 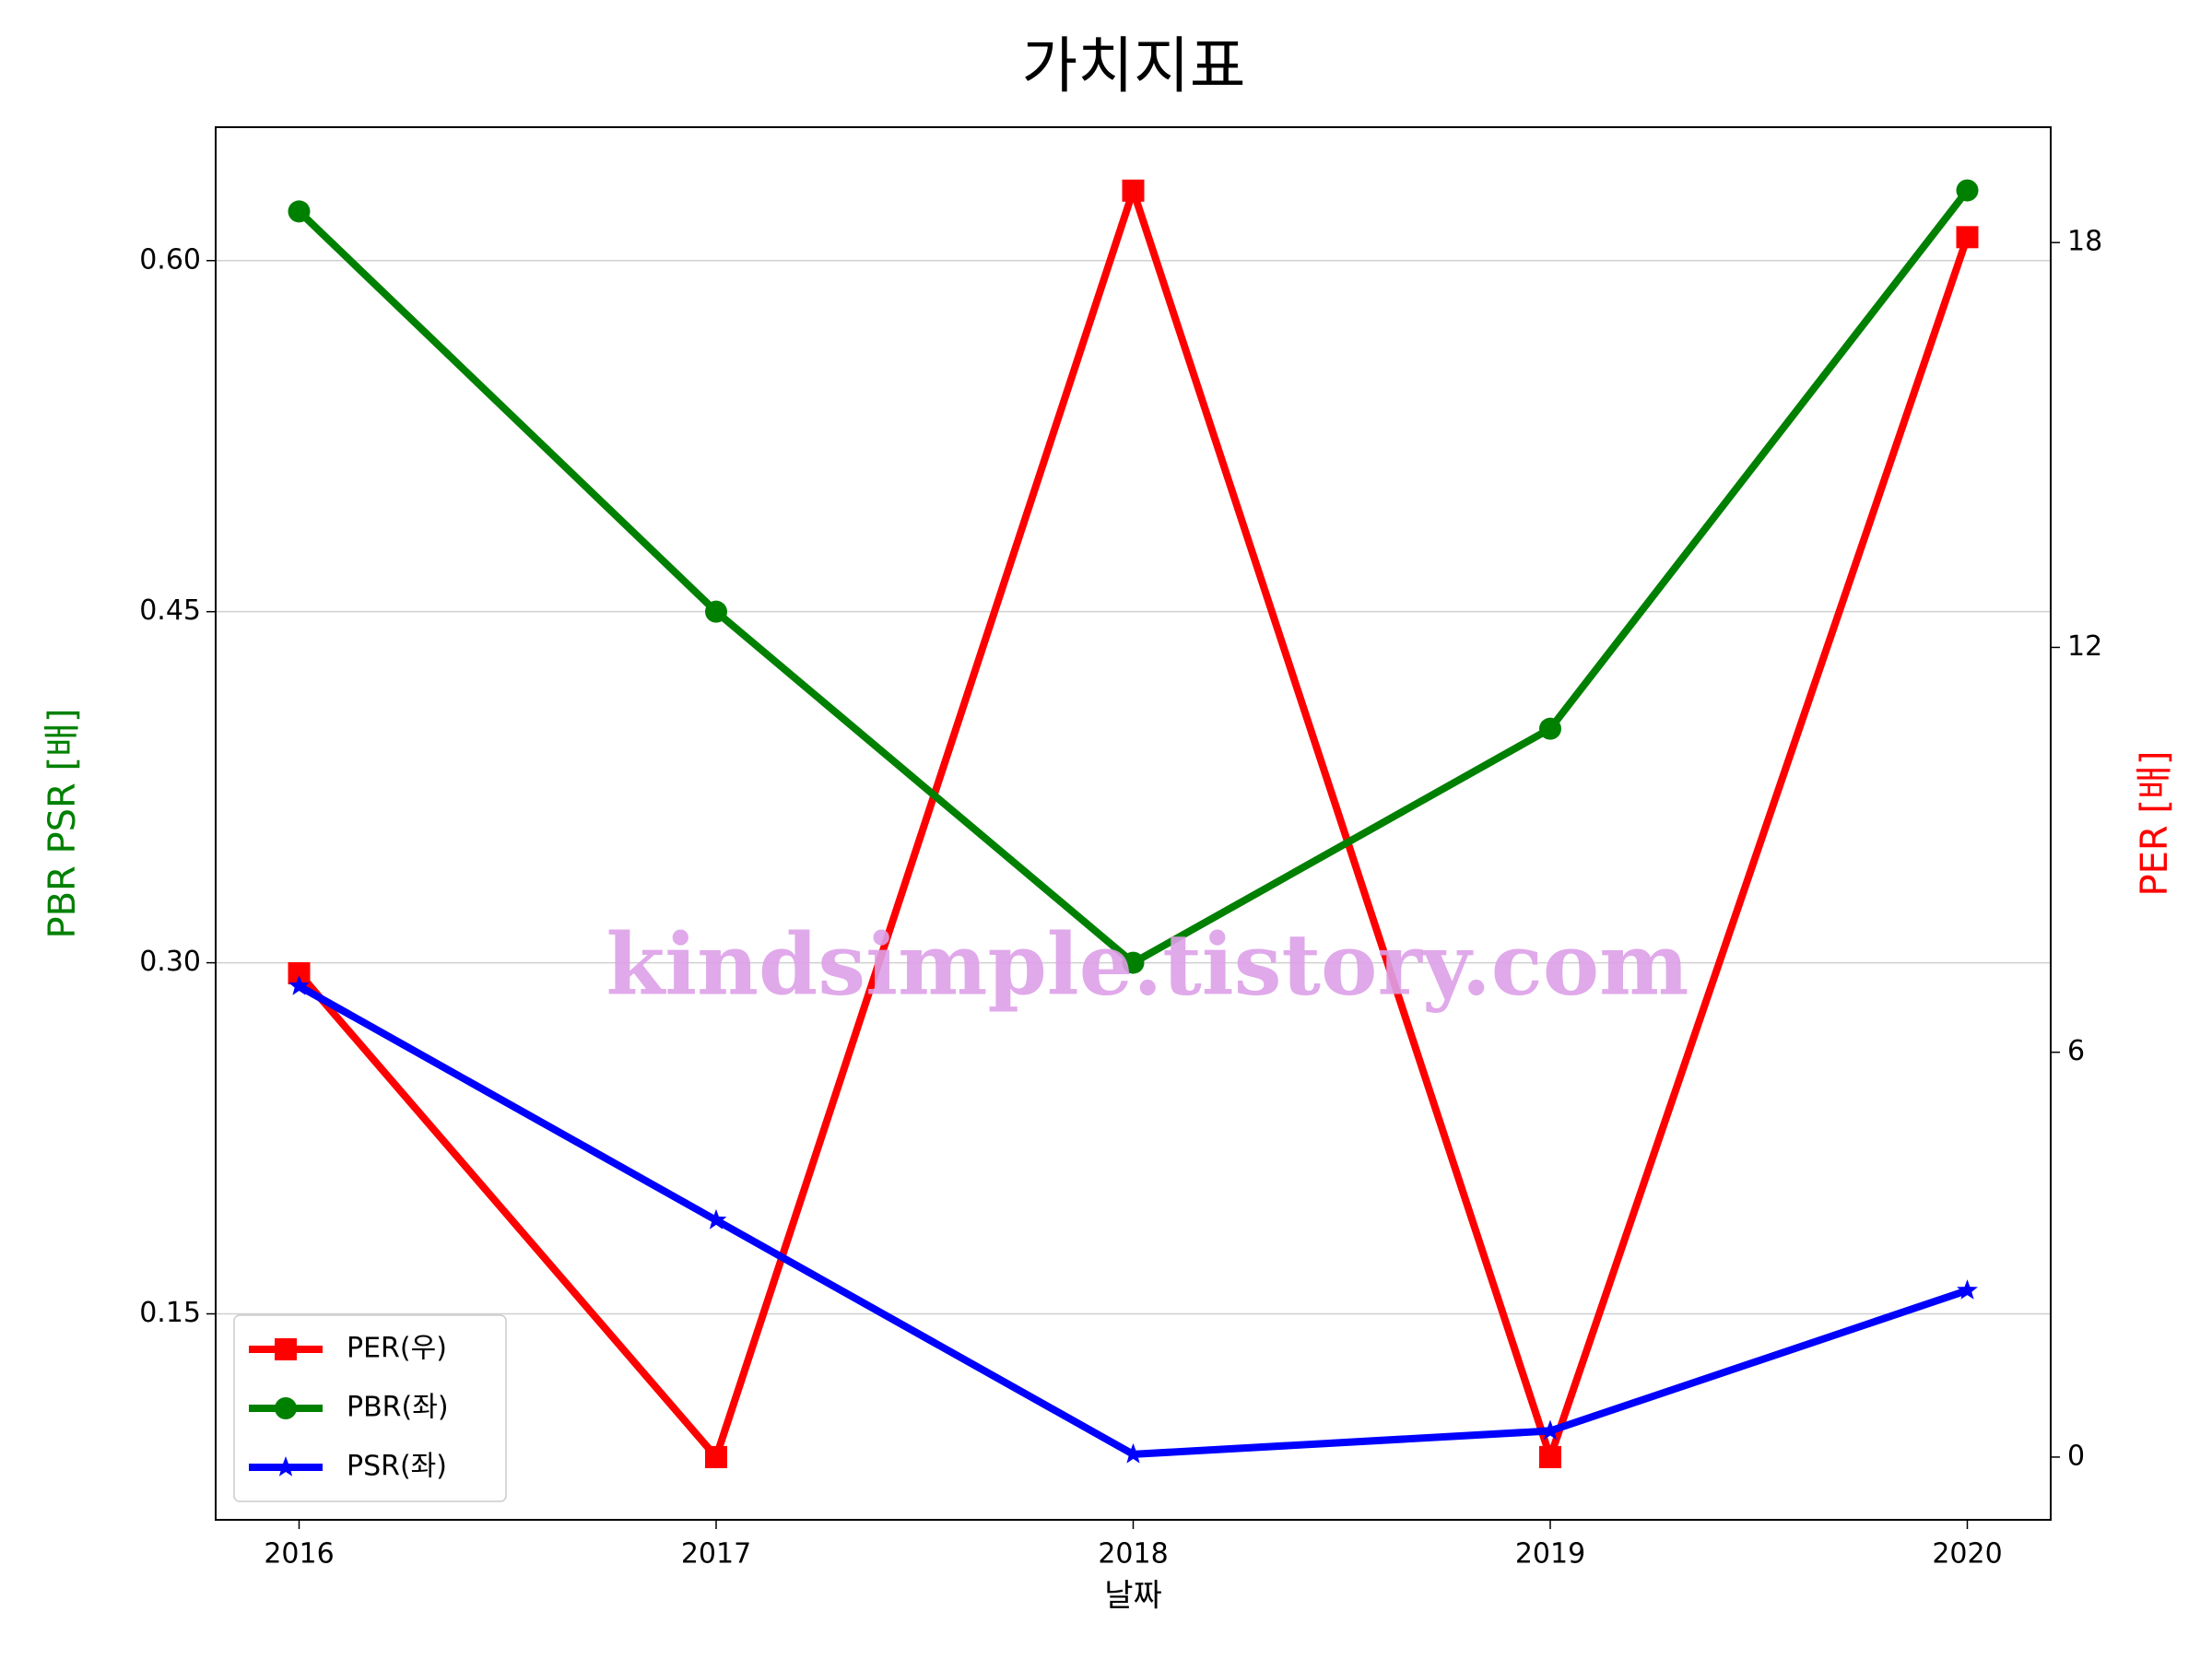 I want to click on x-tick-label: 2016, so click(x=299, y=1554).